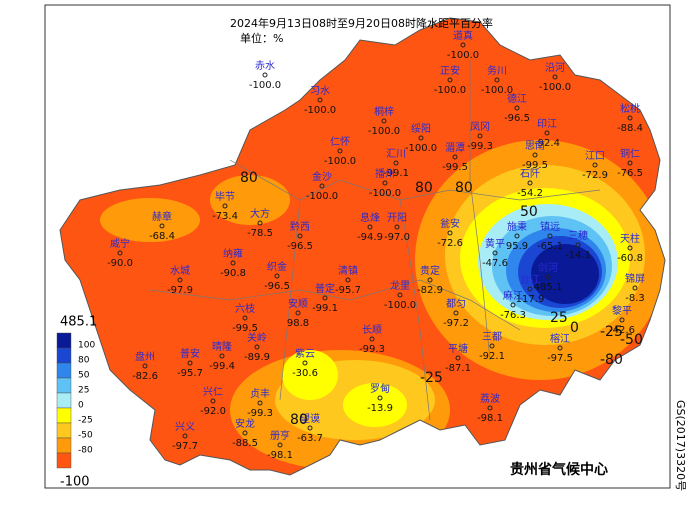  What do you see at coordinates (547, 143) in the screenshot?
I see `station-value: -92.4` at bounding box center [547, 143].